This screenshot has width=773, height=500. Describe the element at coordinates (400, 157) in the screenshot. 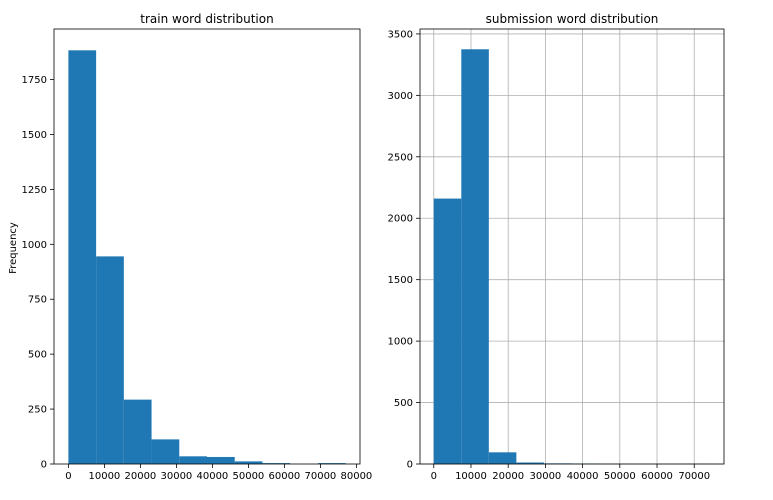

I see `y-tick-label: 2500` at that location.